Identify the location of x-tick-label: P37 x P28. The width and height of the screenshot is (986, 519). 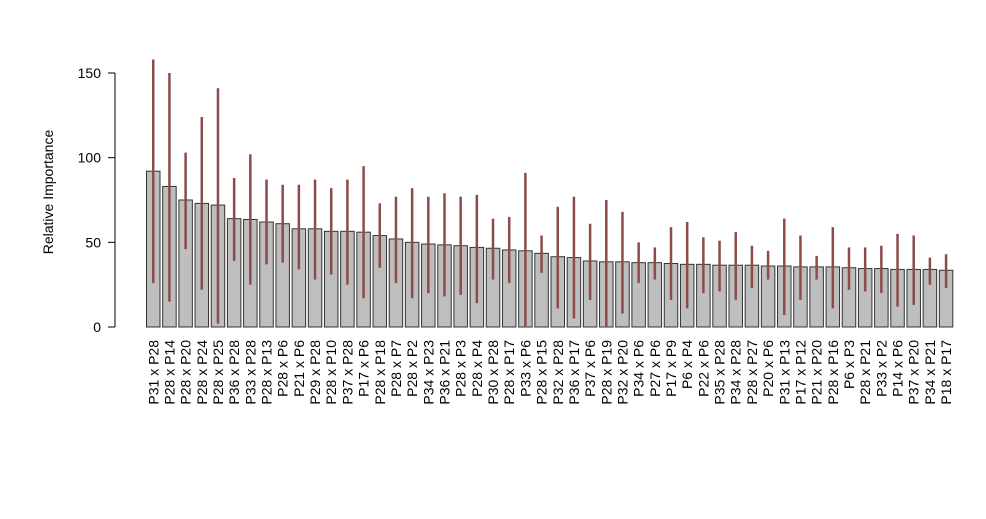
(347, 372).